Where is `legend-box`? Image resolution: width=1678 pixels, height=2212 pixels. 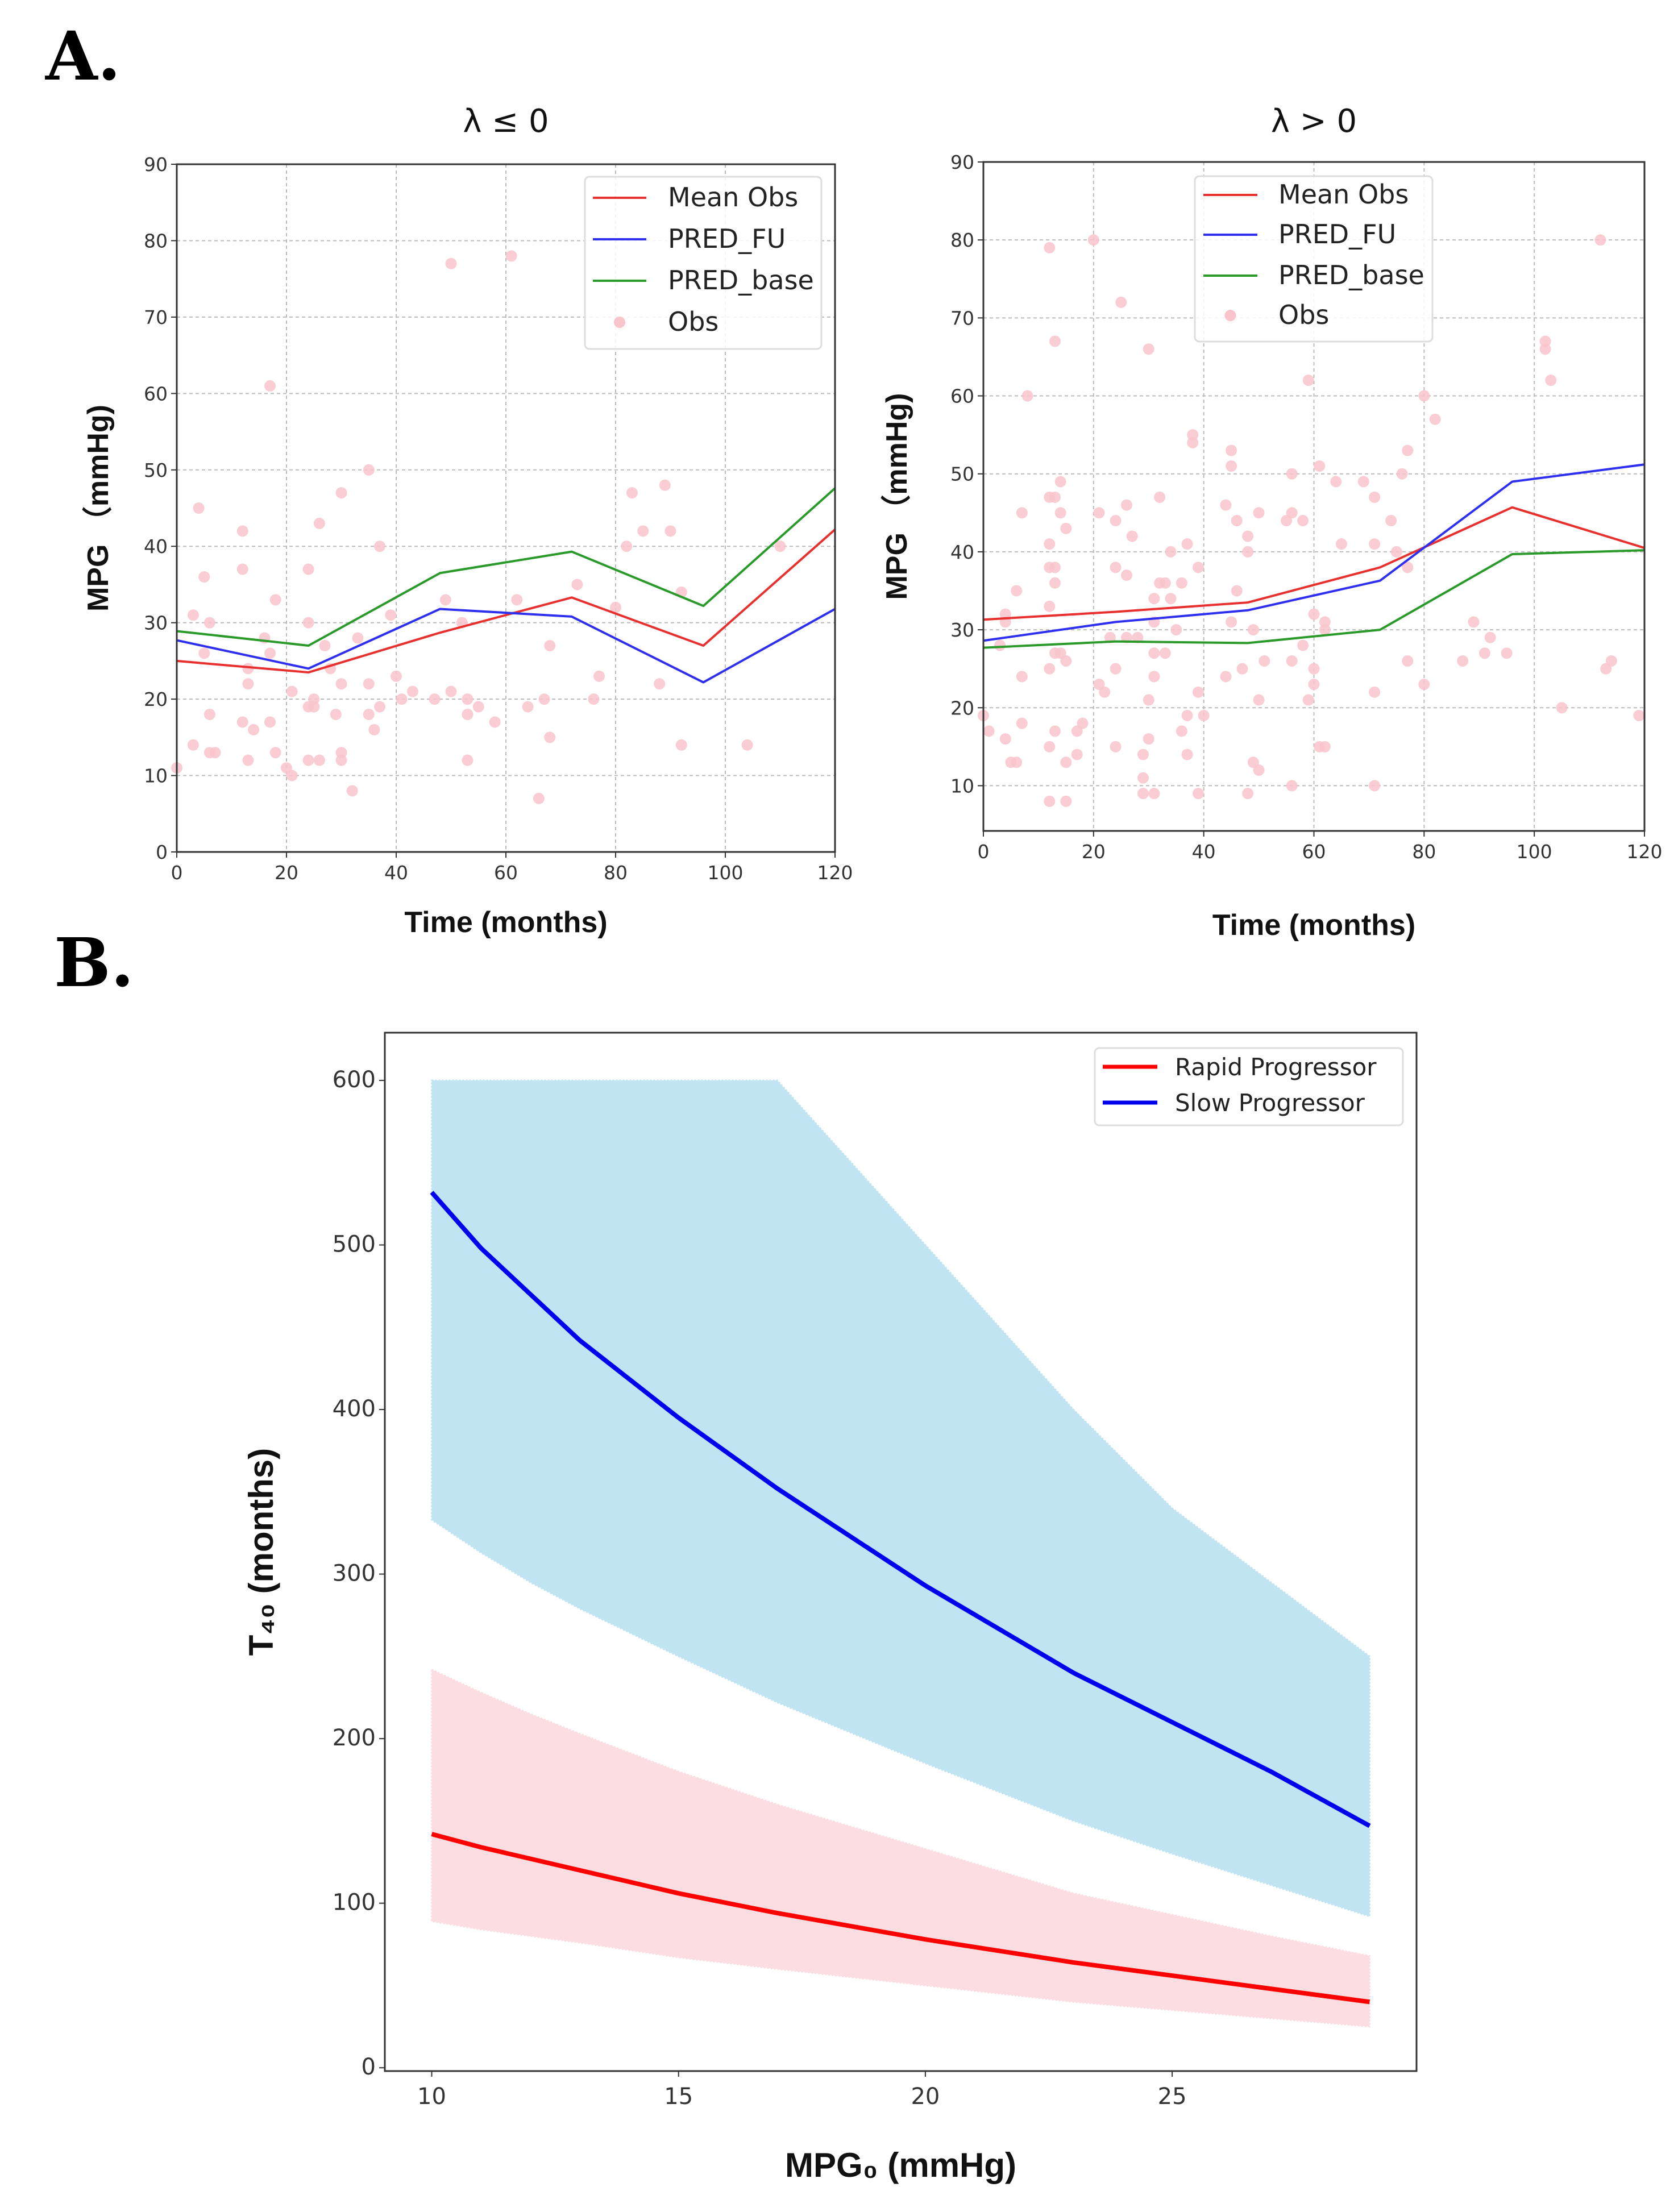
legend-box is located at coordinates (1249, 1086).